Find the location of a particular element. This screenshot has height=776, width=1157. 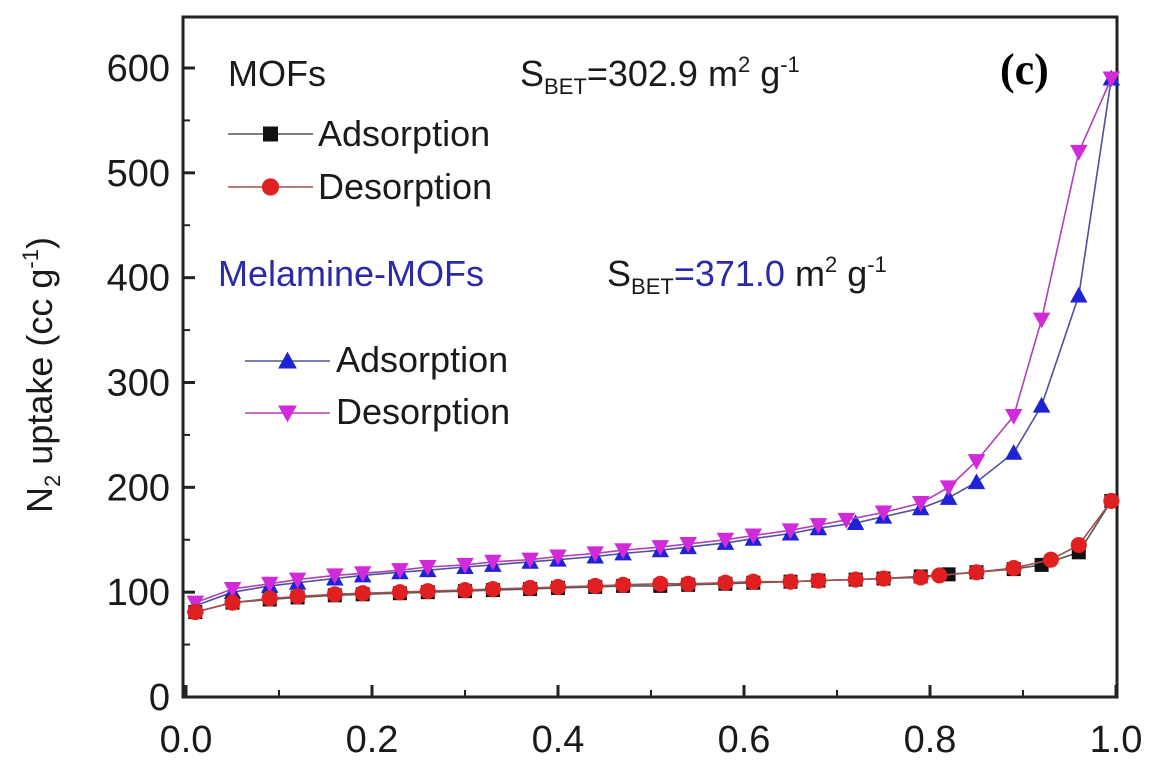

sbet-mofs-sup2: -1 is located at coordinates (790, 64).